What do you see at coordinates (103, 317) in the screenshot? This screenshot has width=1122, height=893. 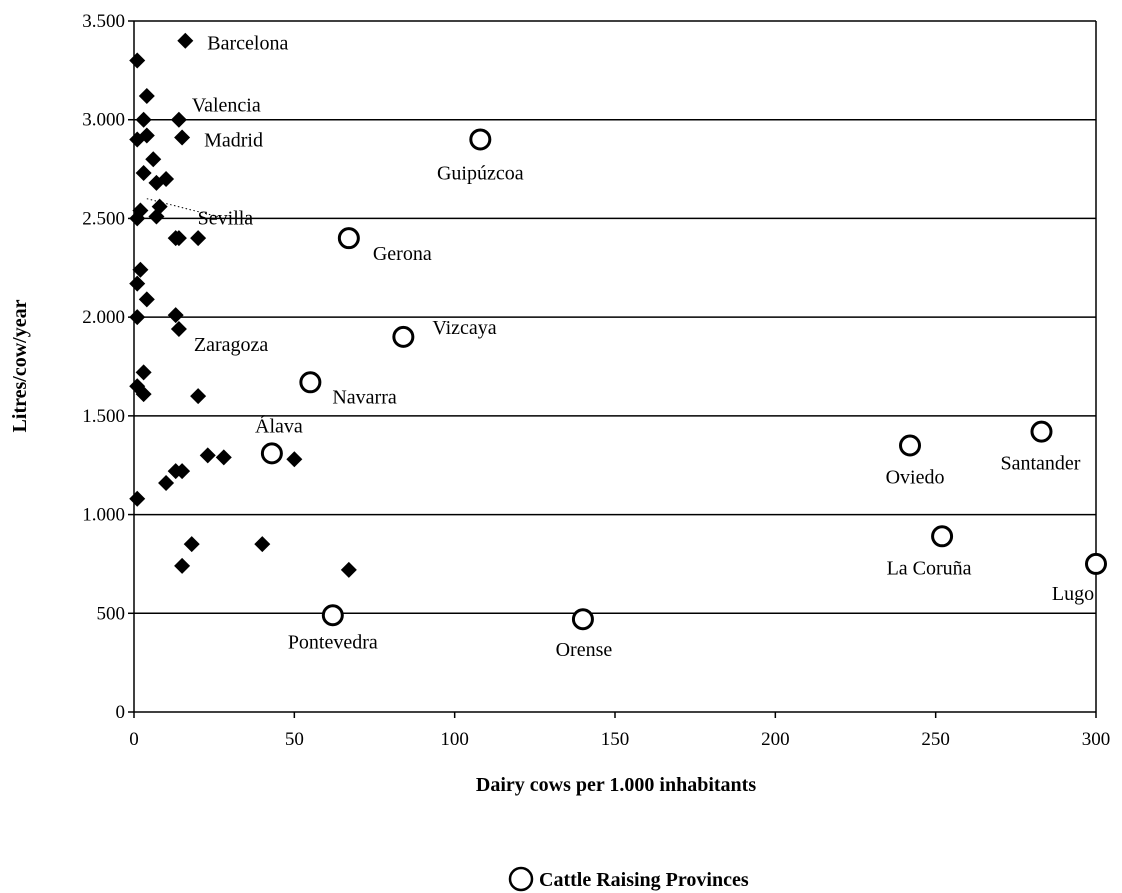 I see `y-tick-label: 2.000` at bounding box center [103, 317].